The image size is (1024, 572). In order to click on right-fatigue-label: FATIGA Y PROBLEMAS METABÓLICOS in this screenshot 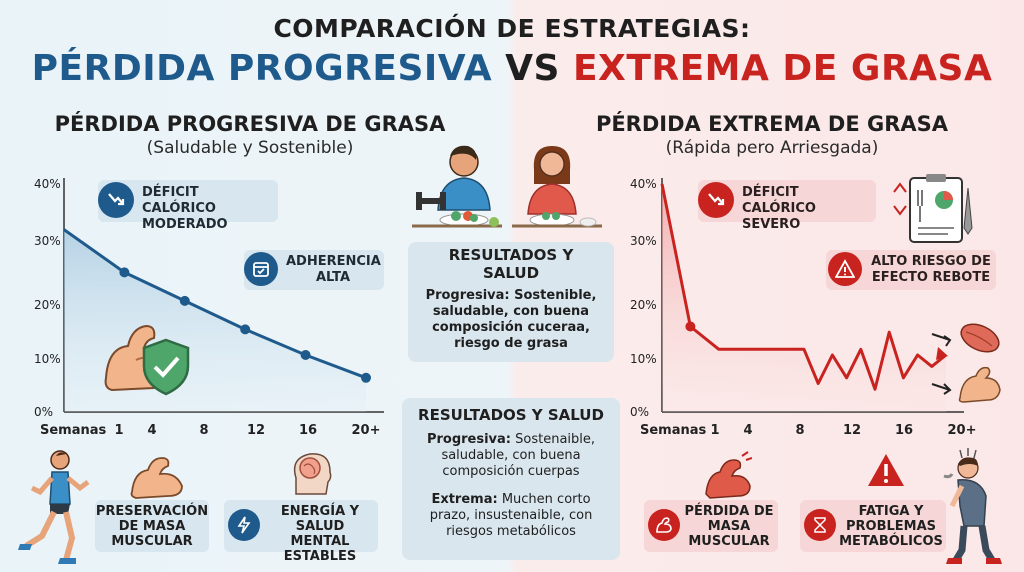, I will do `click(891, 526)`.